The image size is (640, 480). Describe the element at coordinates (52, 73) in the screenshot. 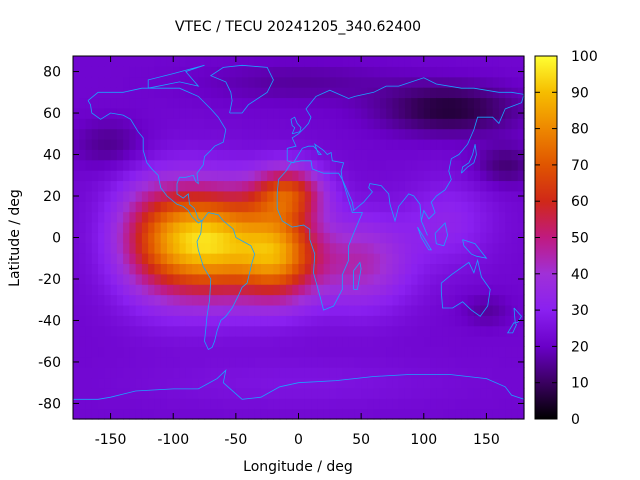

I see `y-tick-label: 80` at that location.